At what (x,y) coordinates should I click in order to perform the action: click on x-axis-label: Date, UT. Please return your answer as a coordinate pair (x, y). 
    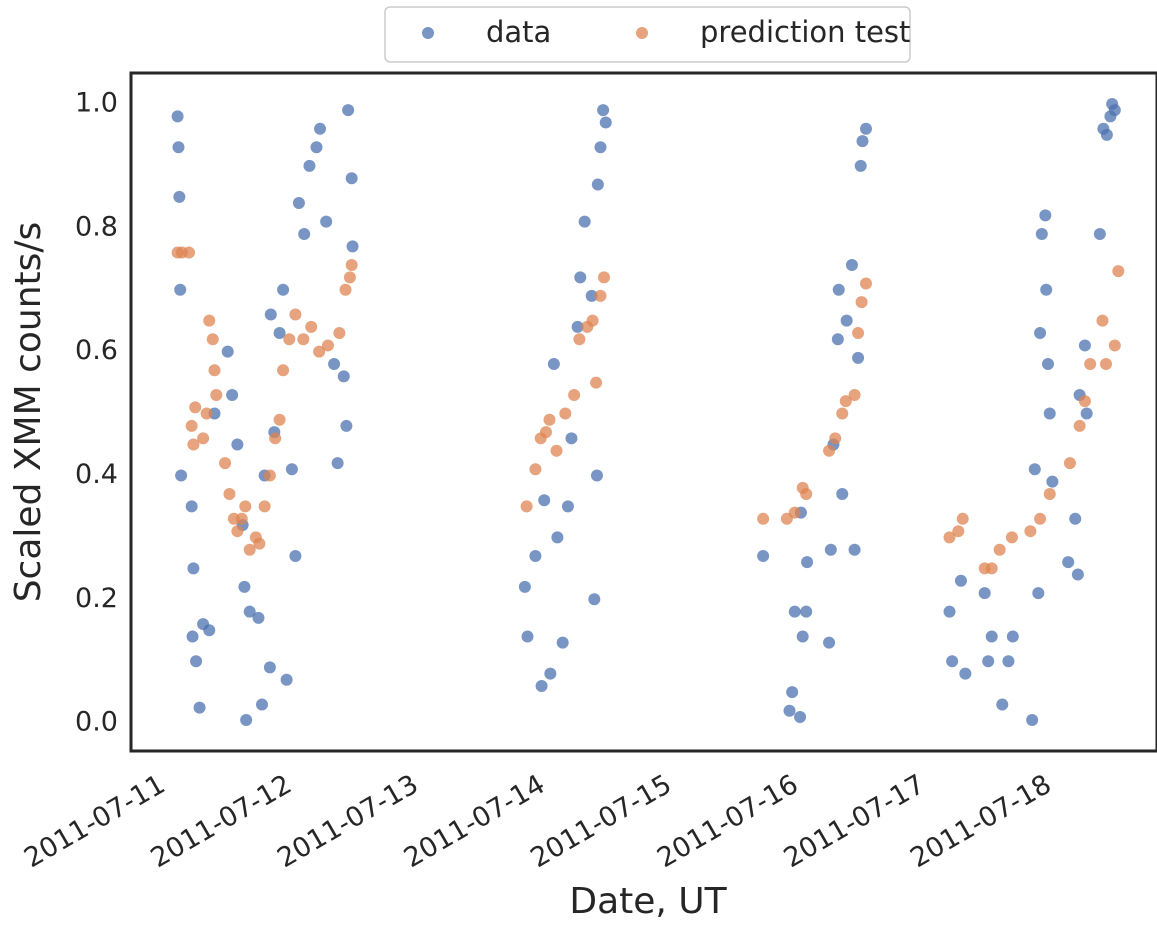
    Looking at the image, I should click on (648, 901).